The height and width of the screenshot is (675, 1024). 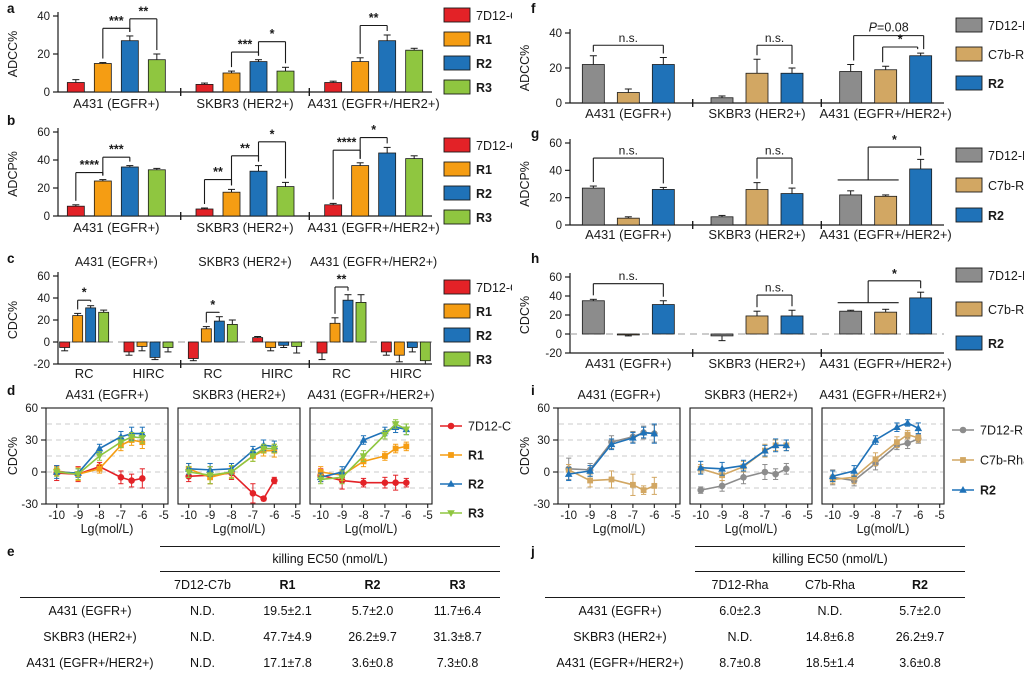 What do you see at coordinates (188, 516) in the screenshot?
I see `x-tick-label: -10` at bounding box center [188, 516].